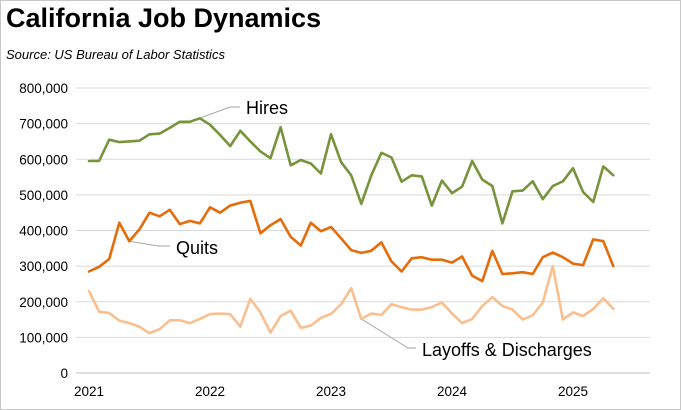  I want to click on x-tick-label: 2023, so click(331, 391).